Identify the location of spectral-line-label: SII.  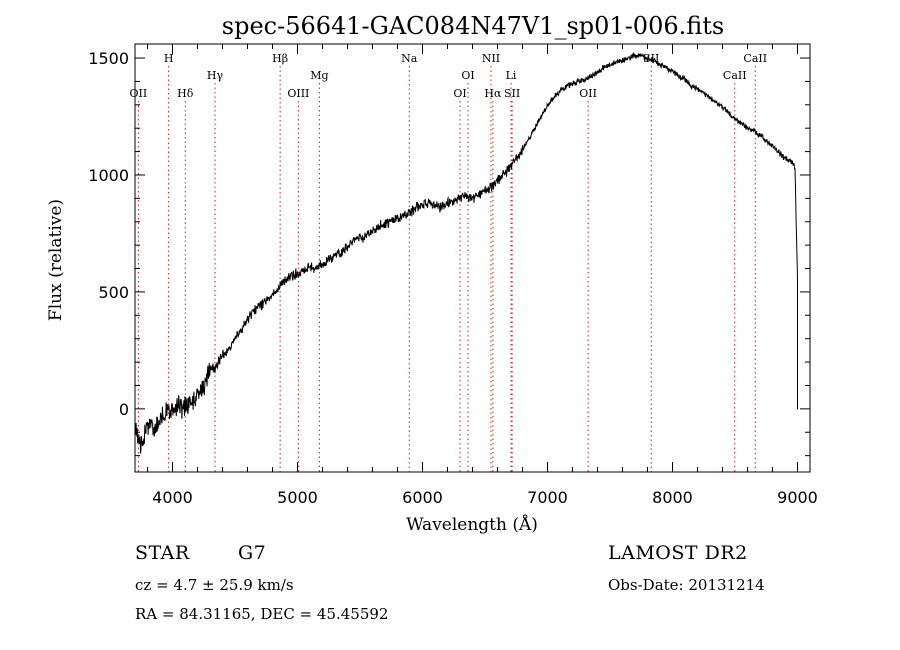
(512, 93).